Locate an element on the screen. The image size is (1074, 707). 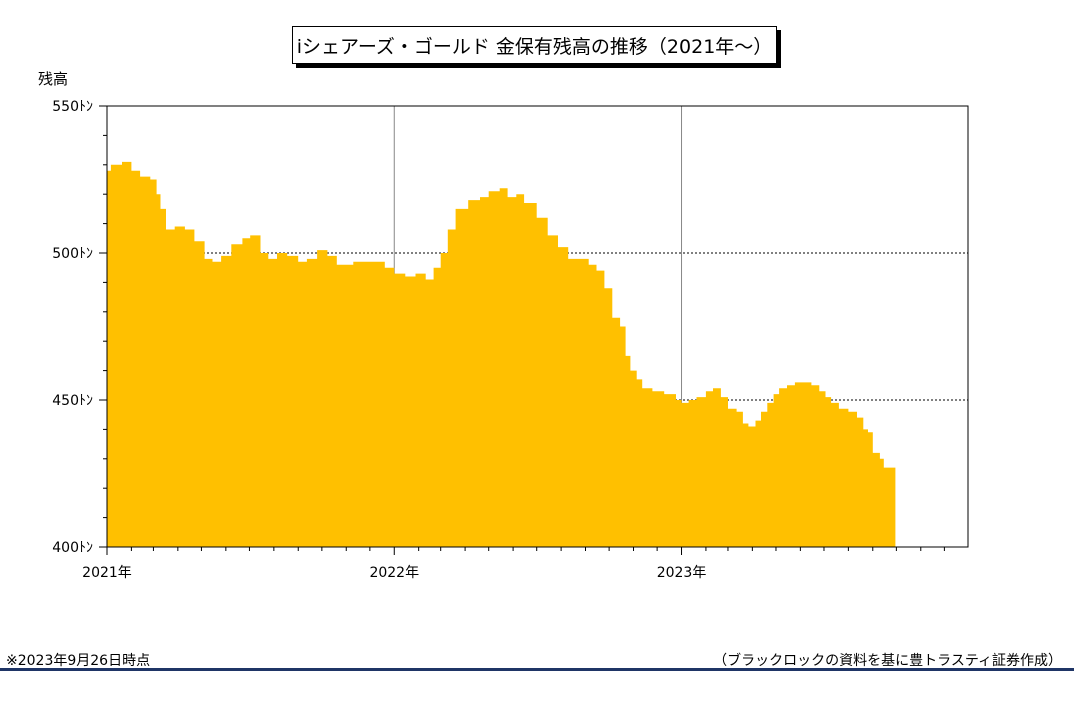
bottom-rule is located at coordinates (537, 669).